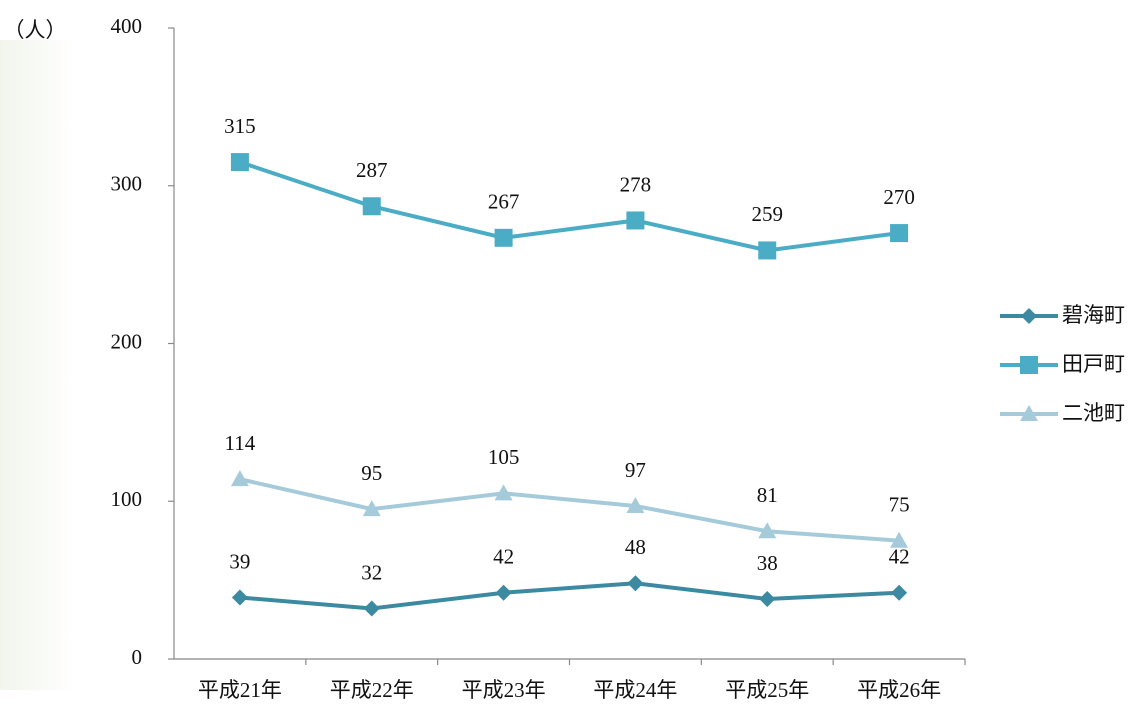  I want to click on data-label: 105, so click(504, 457).